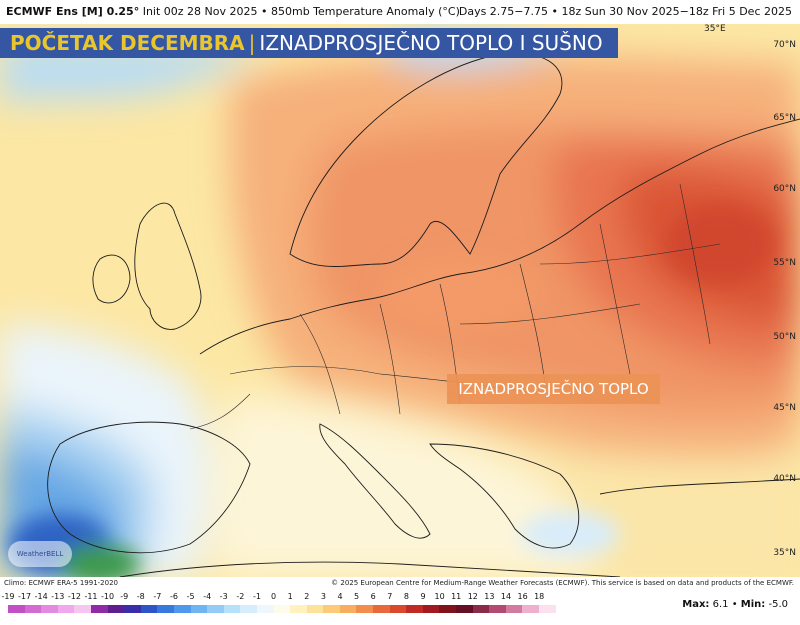  I want to click on latitude-label-65: 65°N, so click(784, 118).